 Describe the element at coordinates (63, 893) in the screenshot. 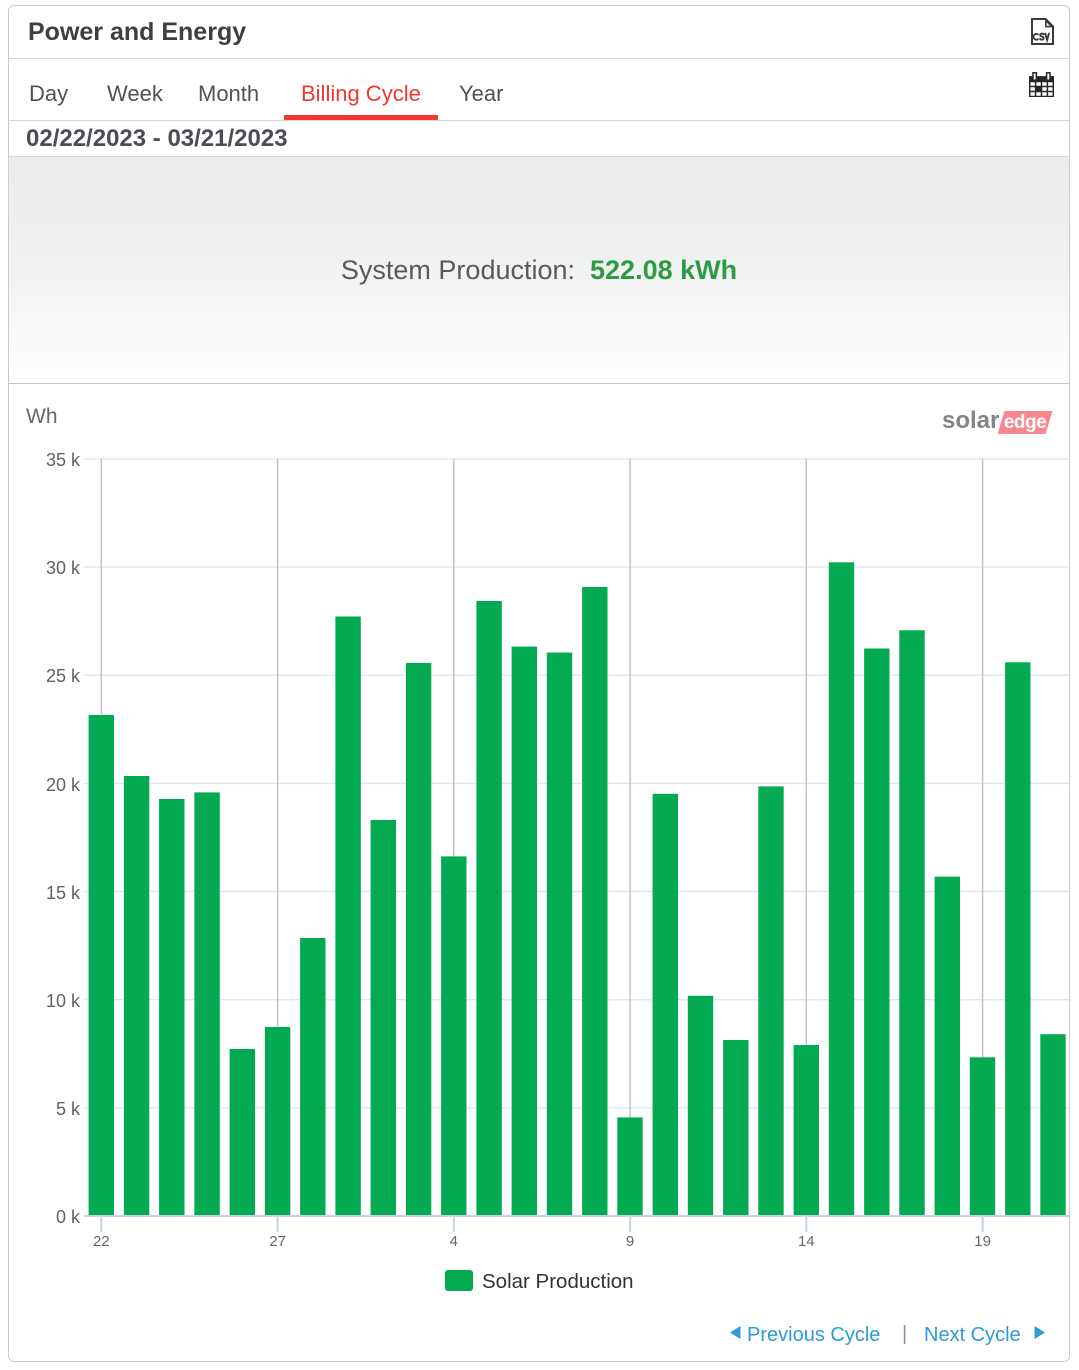

I see `svg-text: 15 k` at that location.